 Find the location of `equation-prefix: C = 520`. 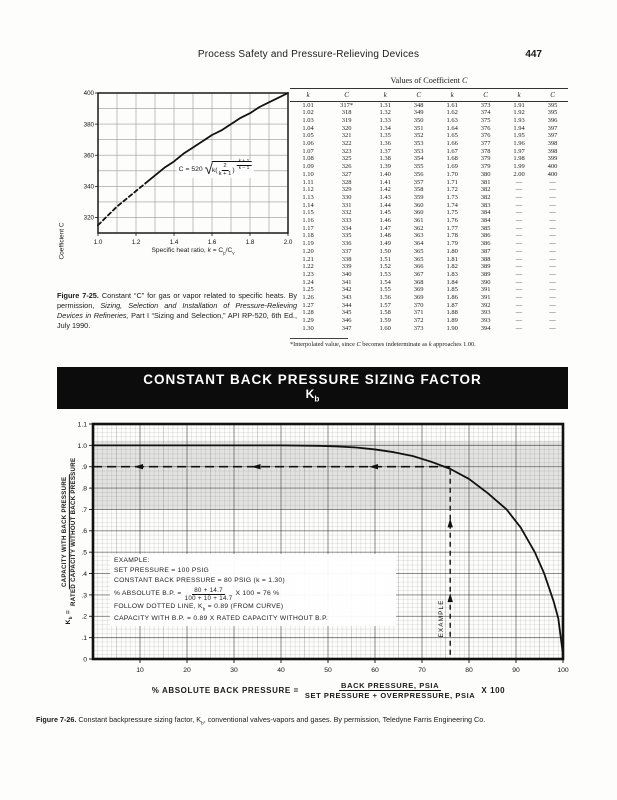

equation-prefix: C = 520 is located at coordinates (190, 169).